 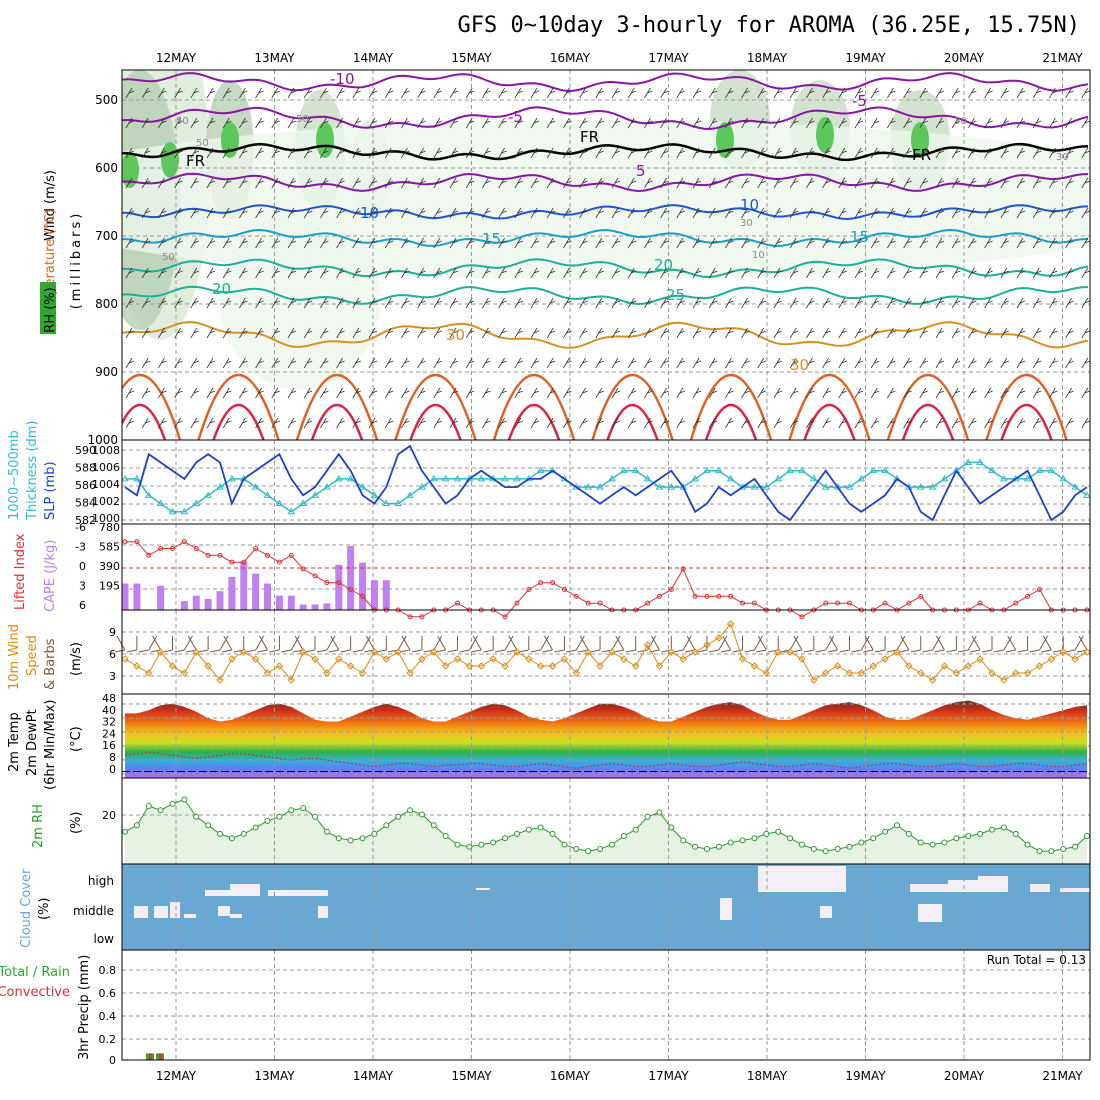 What do you see at coordinates (606, 487) in the screenshot?
I see `thickness-line` at bounding box center [606, 487].